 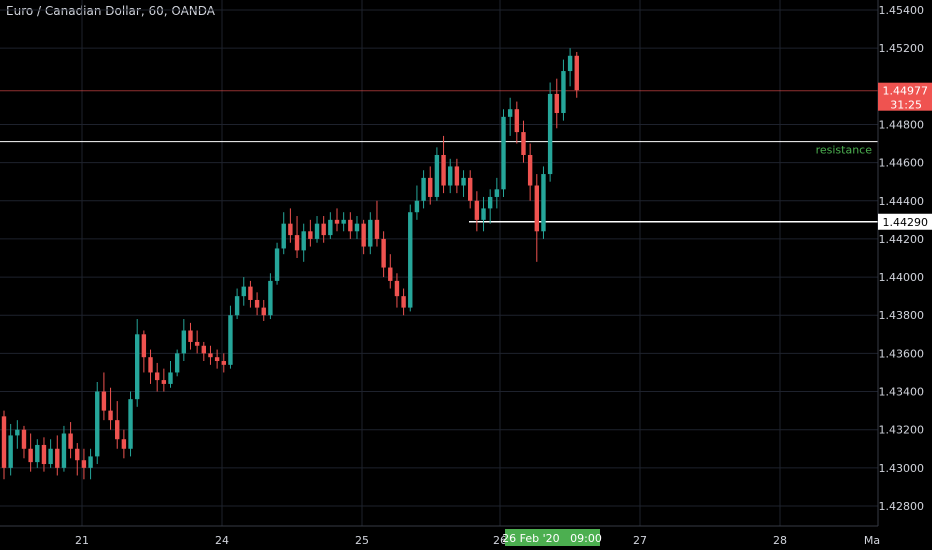 I want to click on y-tick-label: 1.43400, so click(x=902, y=392).